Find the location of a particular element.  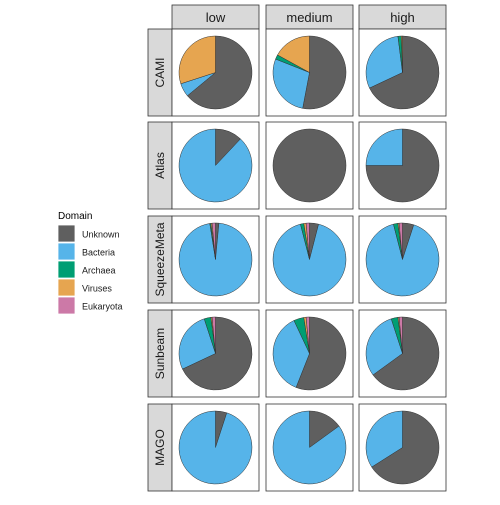

row-strip-atlas is located at coordinates (160, 165).